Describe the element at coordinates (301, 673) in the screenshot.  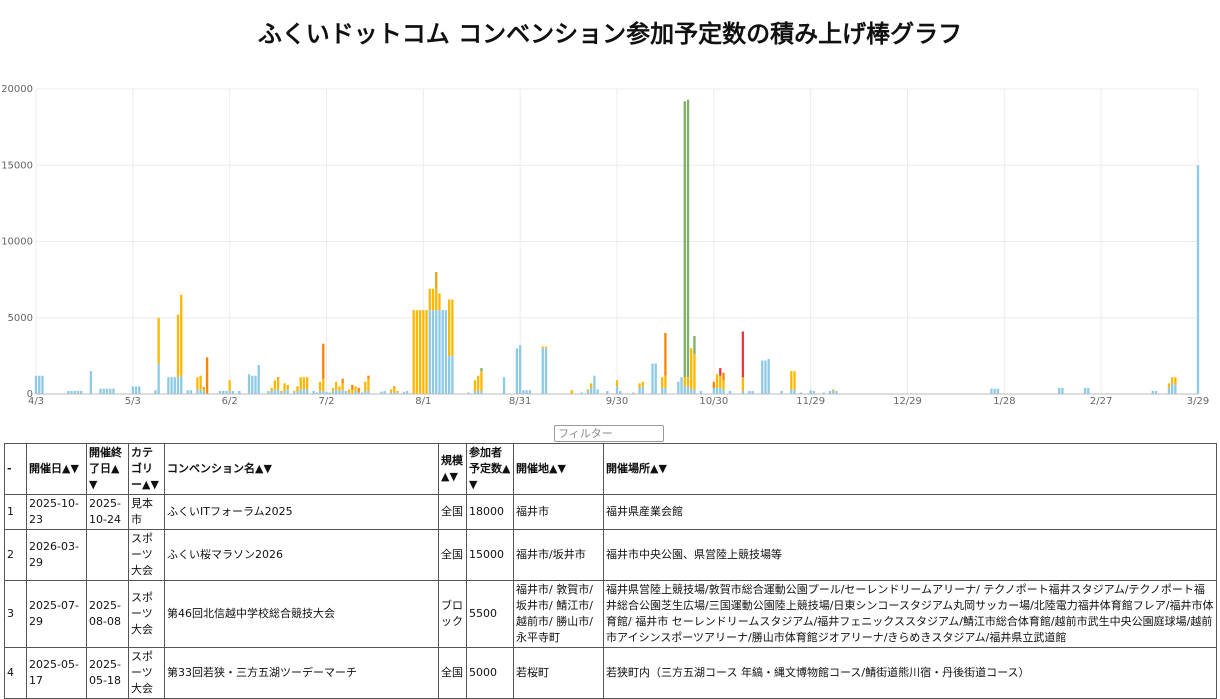
I see `table-cell: 第33回若狭・三方五湖ツーデーマーチ` at that location.